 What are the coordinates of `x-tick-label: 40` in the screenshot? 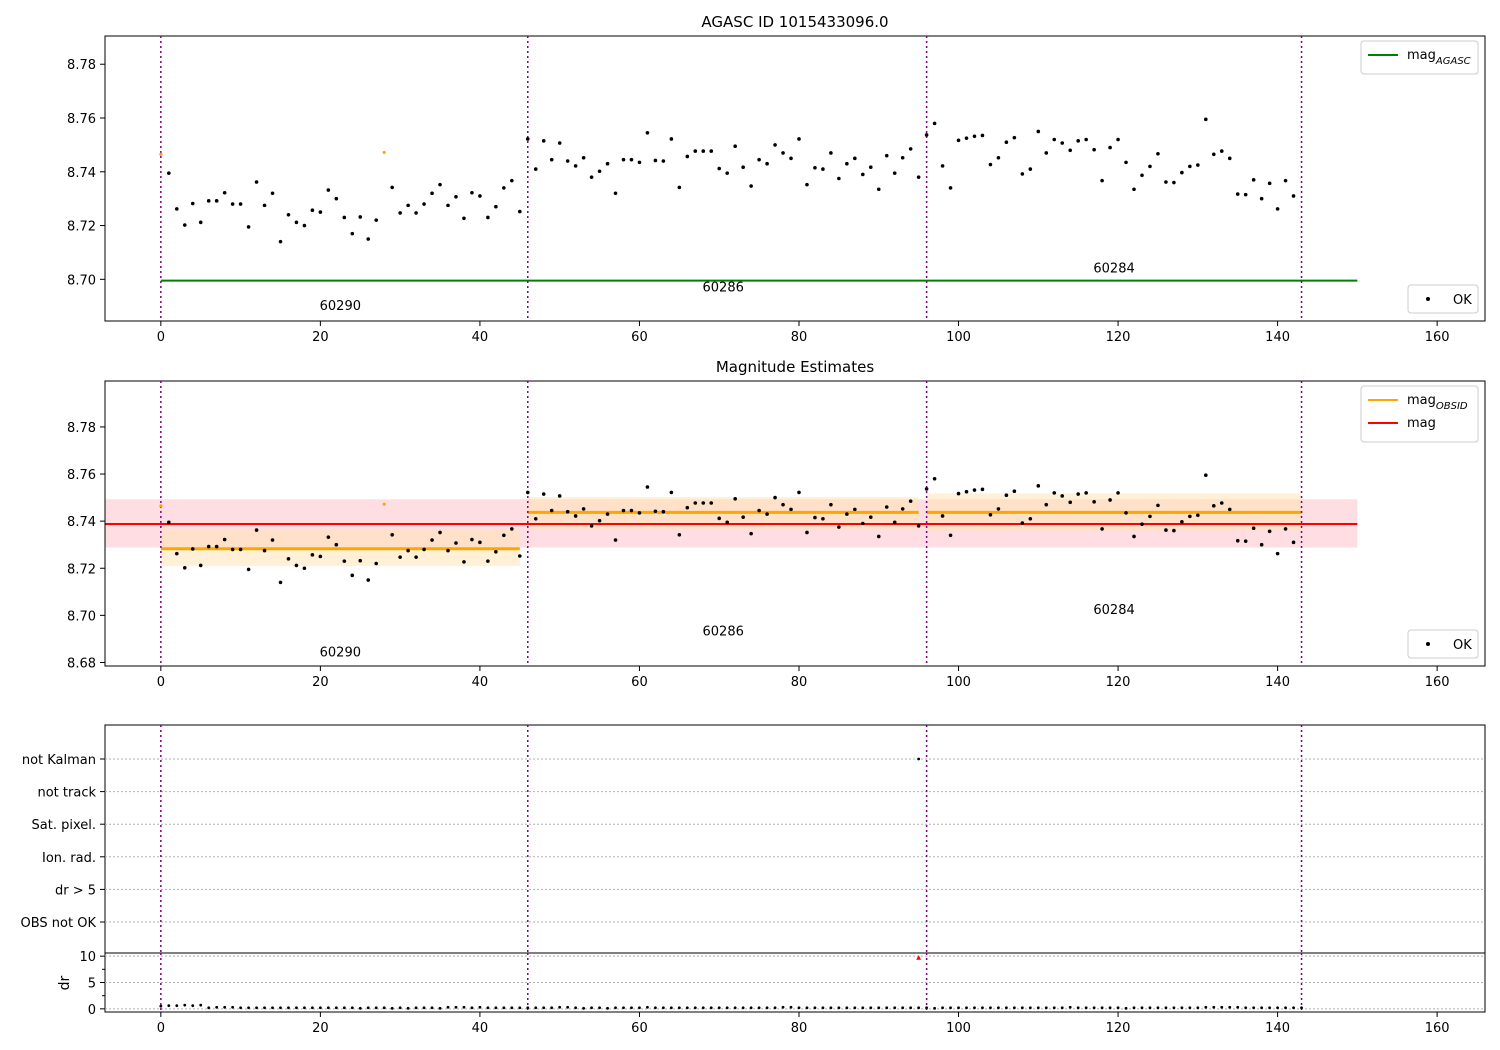 It's located at (480, 337).